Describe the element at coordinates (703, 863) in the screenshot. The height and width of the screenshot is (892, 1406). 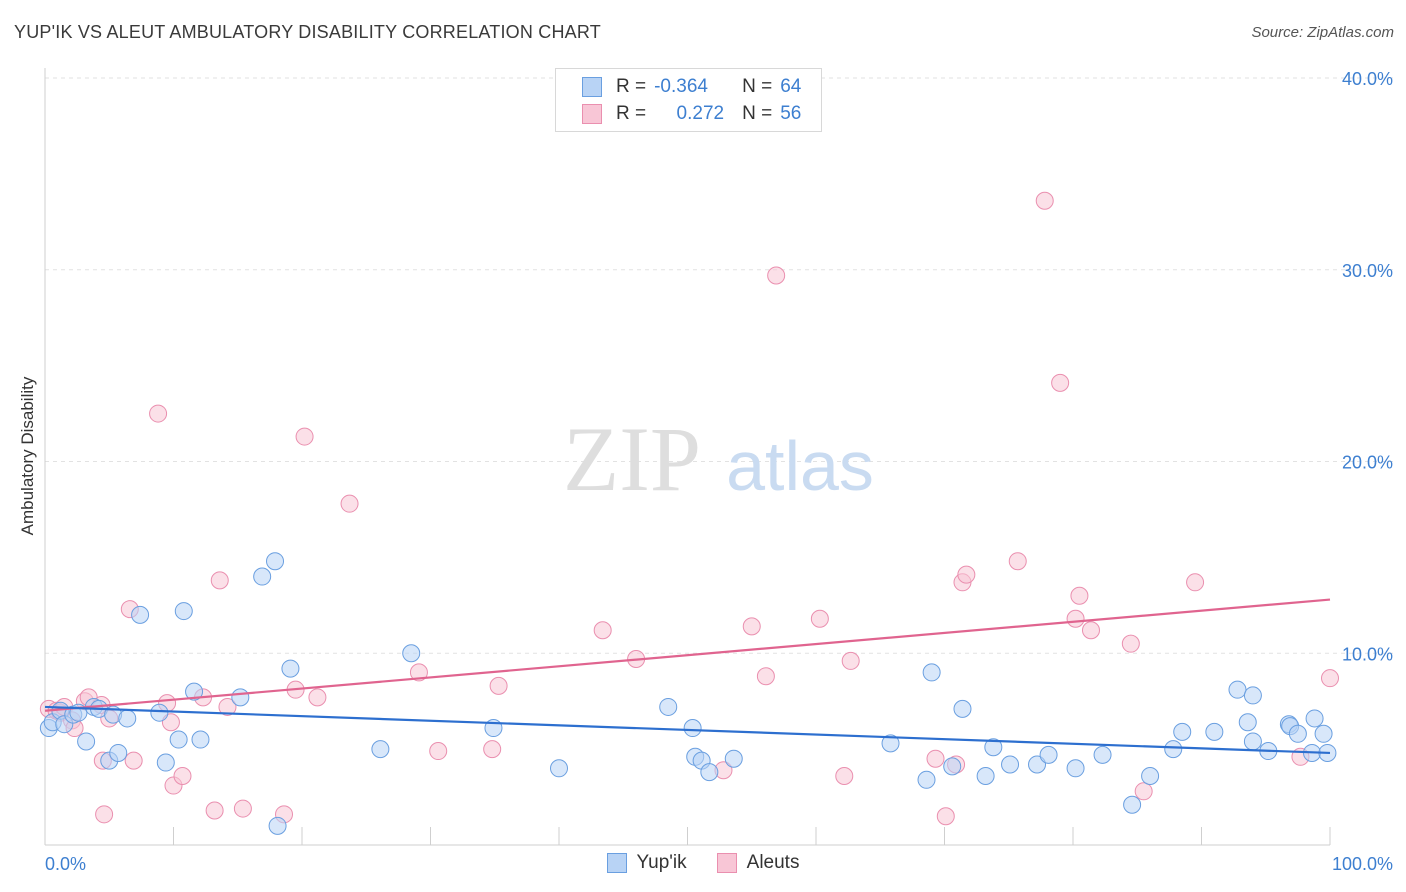
I see `series-legend: Yup'ik Aleuts` at that location.